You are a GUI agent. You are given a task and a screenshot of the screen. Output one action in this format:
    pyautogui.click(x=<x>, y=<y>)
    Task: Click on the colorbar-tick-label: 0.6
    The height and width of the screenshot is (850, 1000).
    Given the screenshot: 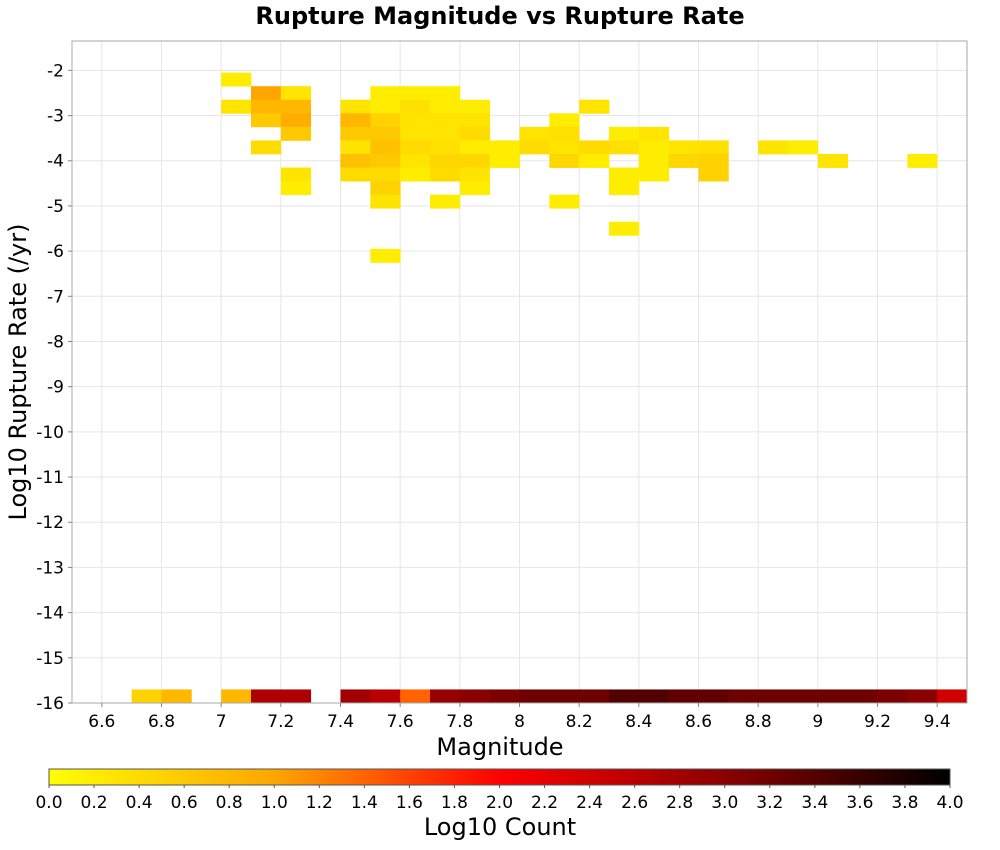 What is the action you would take?
    pyautogui.click(x=184, y=803)
    